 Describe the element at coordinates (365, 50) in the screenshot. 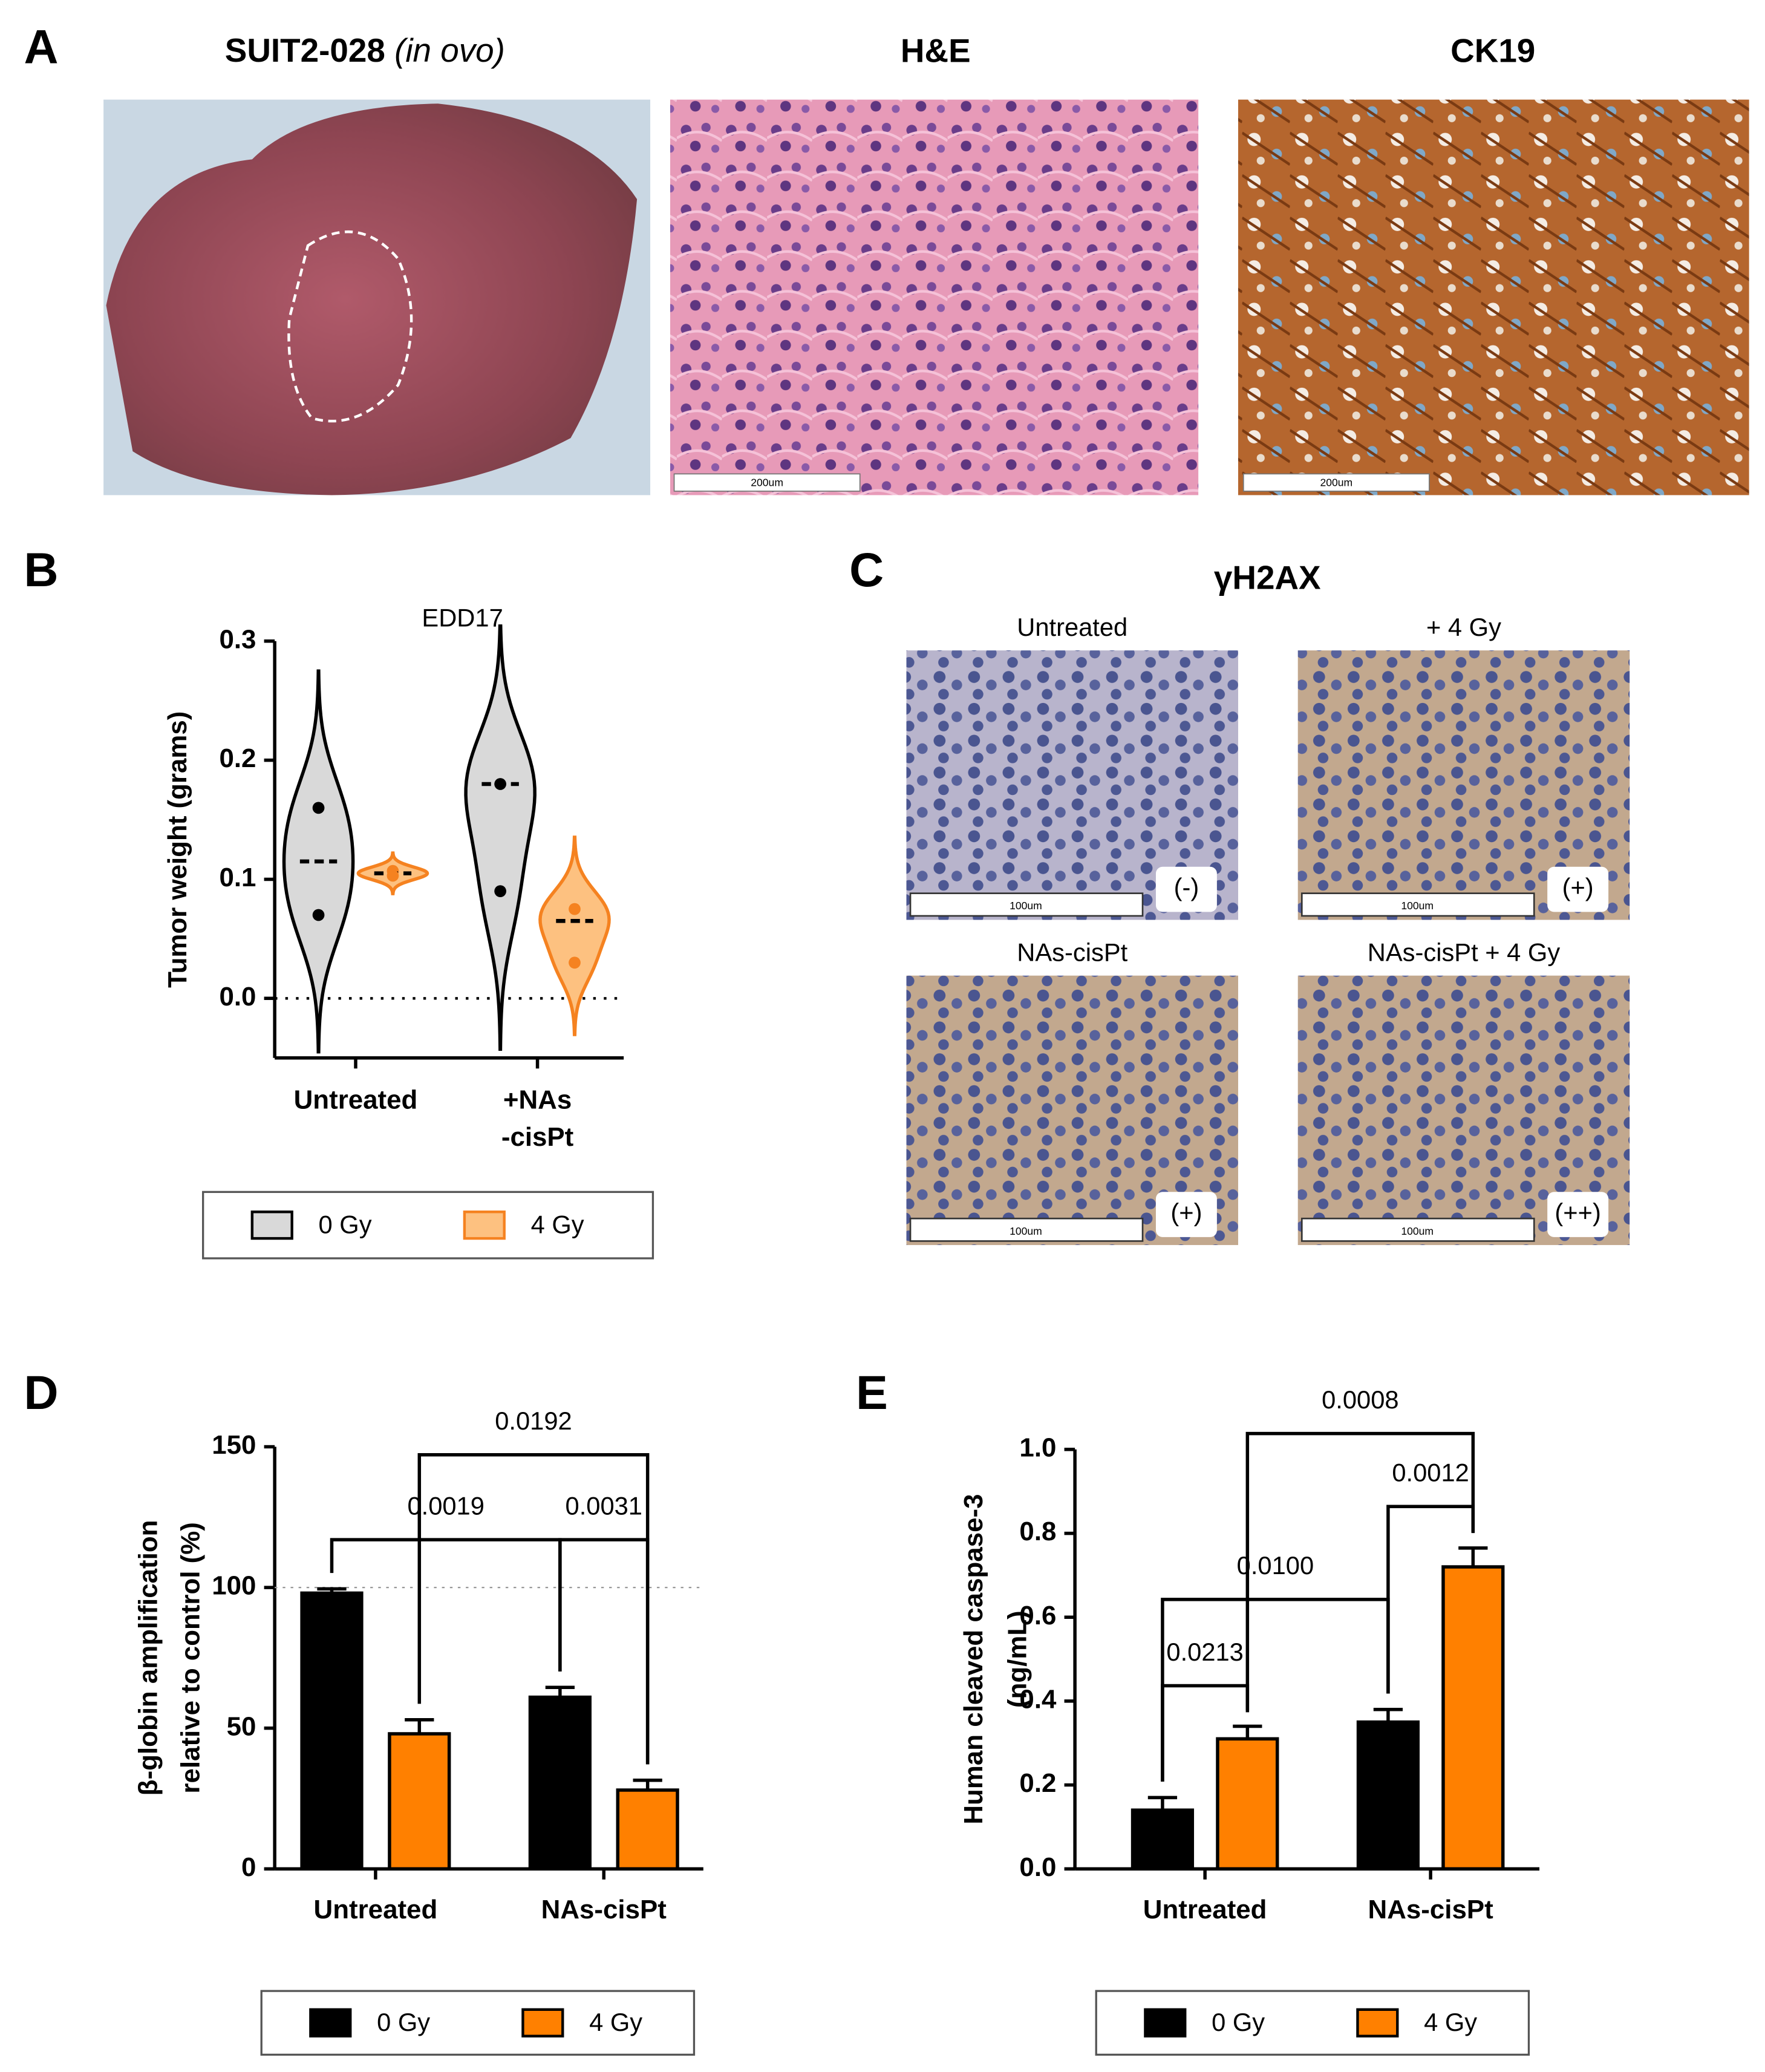

I see `image-title: SUIT2-028 (in ovo)` at that location.